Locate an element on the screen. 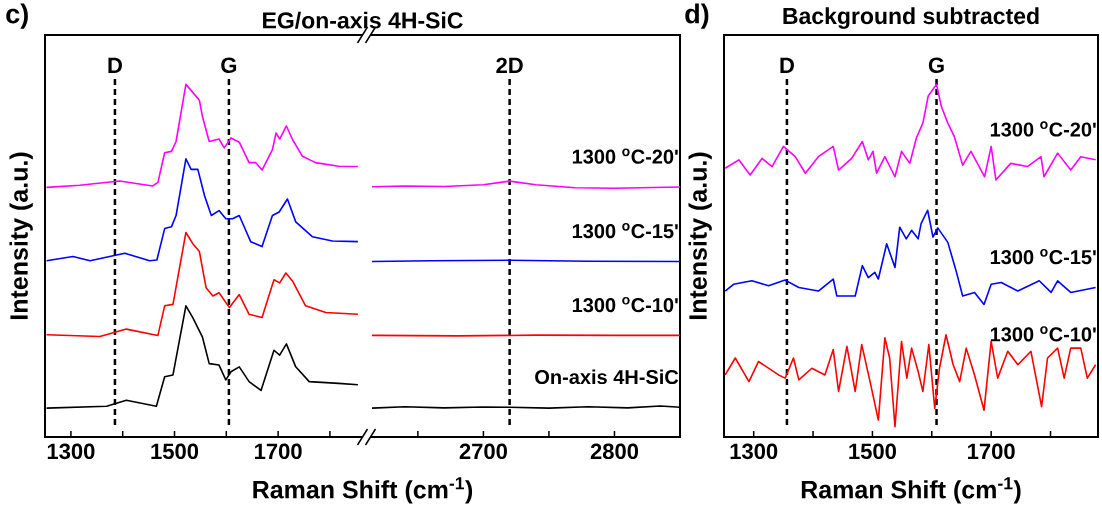  x-tick-label: 2800 is located at coordinates (614, 451).